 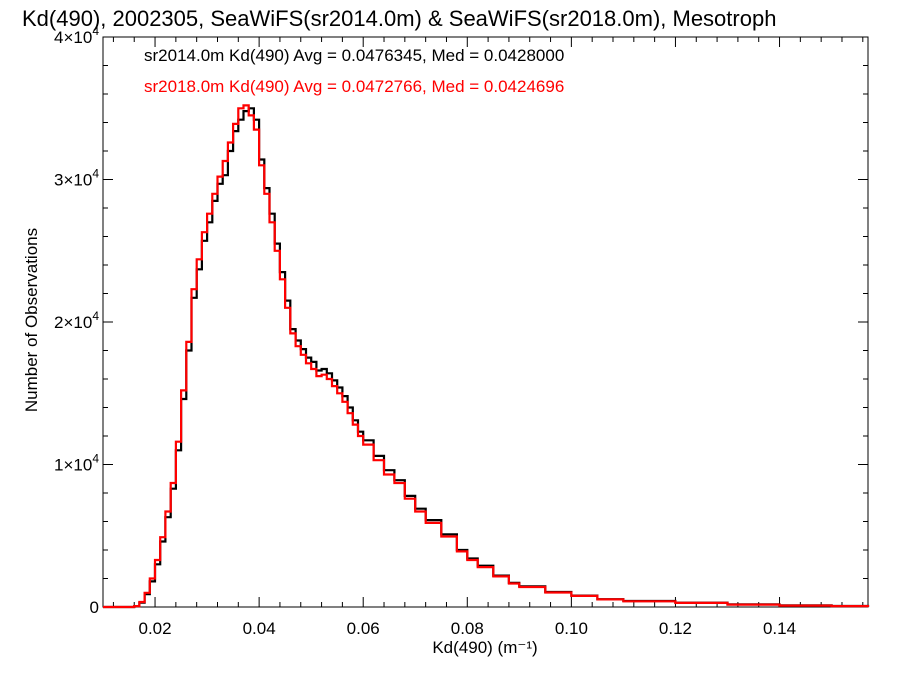 I want to click on x-tick-label: 0.04, so click(x=259, y=628).